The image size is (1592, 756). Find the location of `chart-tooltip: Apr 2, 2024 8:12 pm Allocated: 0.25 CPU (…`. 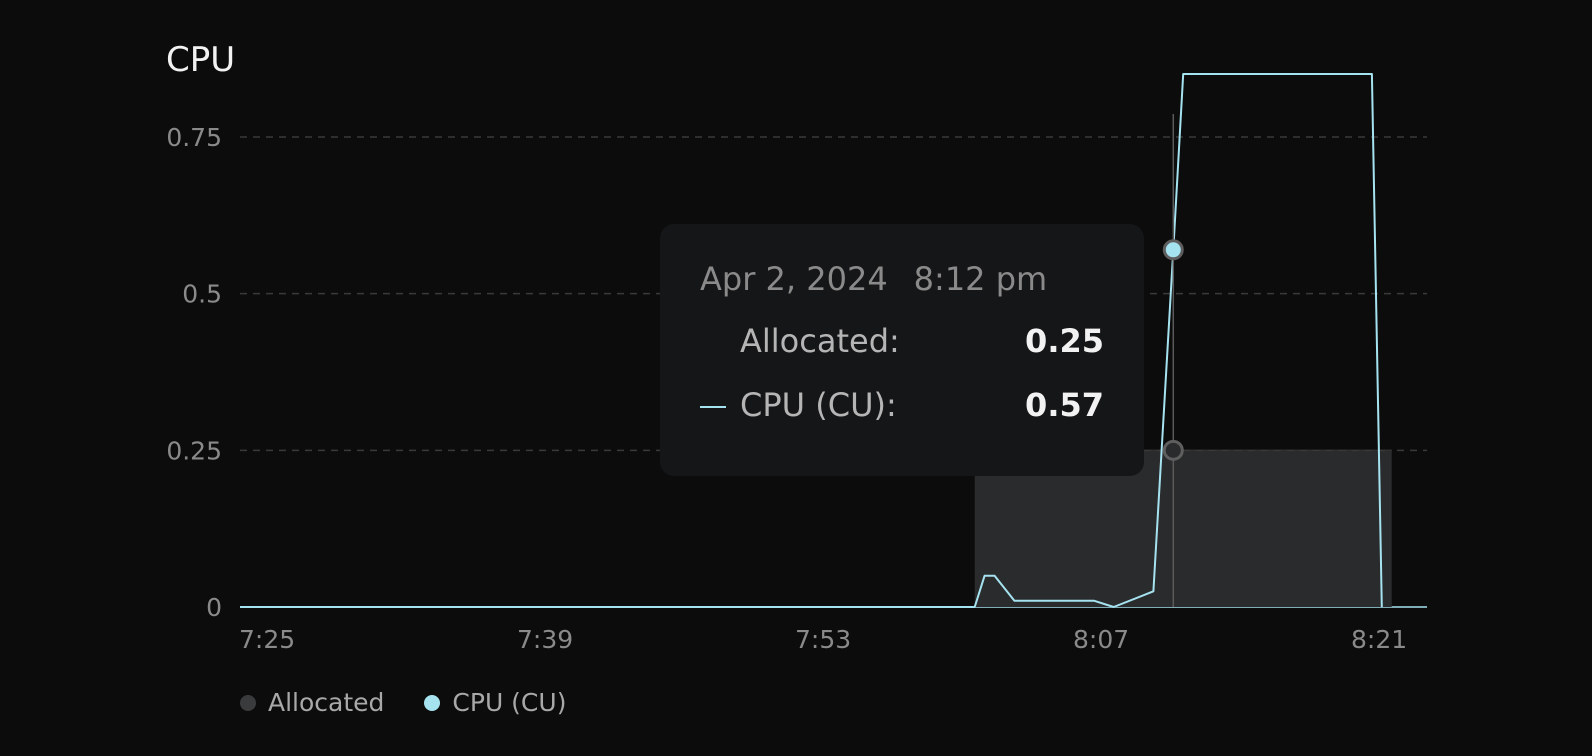

chart-tooltip: Apr 2, 2024 8:12 pm Allocated: 0.25 CPU (… is located at coordinates (902, 350).